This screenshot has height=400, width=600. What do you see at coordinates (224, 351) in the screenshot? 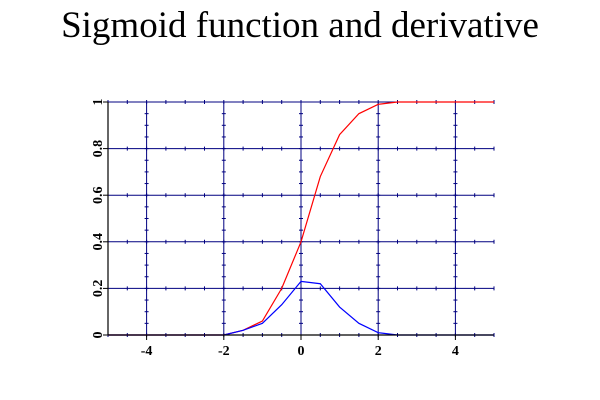
I see `x-tick-label: -2` at bounding box center [224, 351].